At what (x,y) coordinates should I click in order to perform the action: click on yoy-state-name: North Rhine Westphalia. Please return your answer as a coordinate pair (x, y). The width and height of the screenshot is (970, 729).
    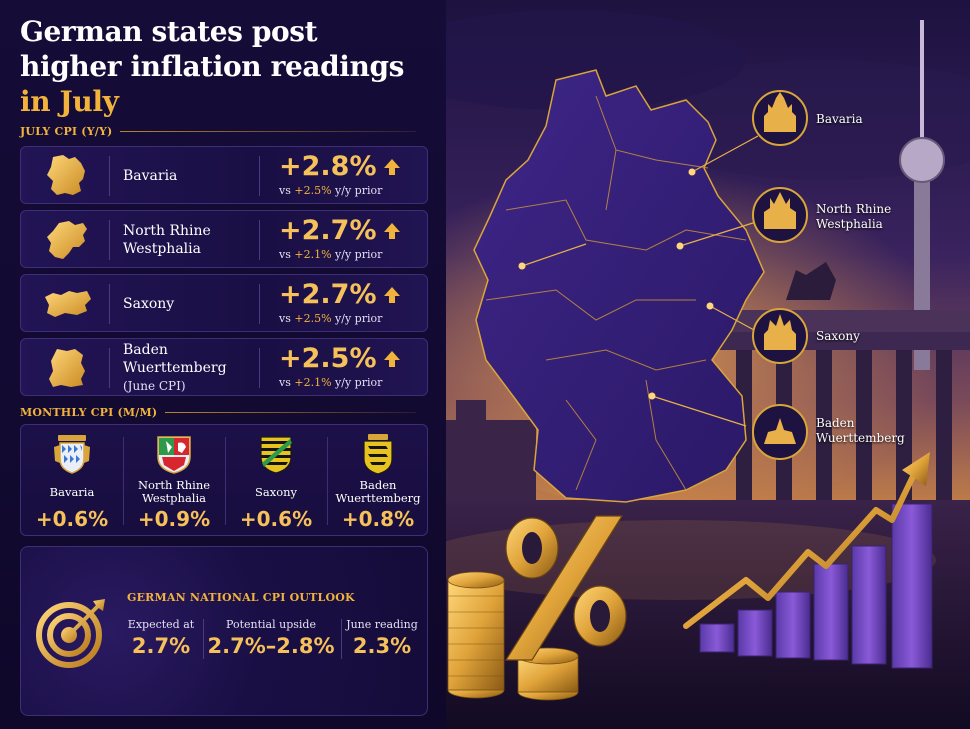
    Looking at the image, I should click on (188, 240).